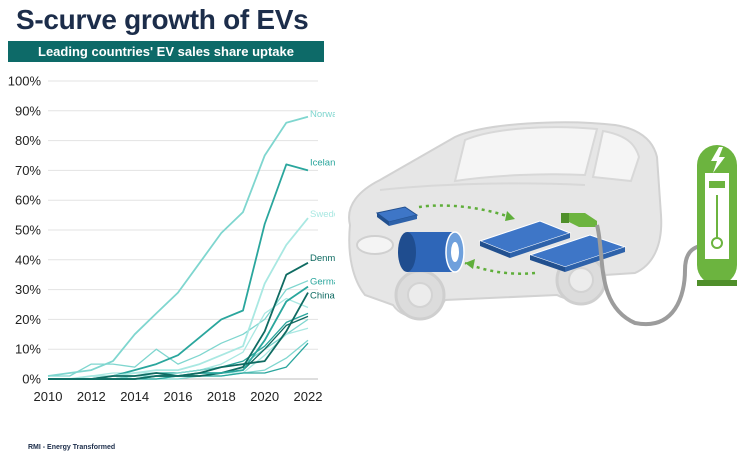 Image resolution: width=750 pixels, height=451 pixels. What do you see at coordinates (134, 396) in the screenshot?
I see `x-tick-label: 2014` at bounding box center [134, 396].